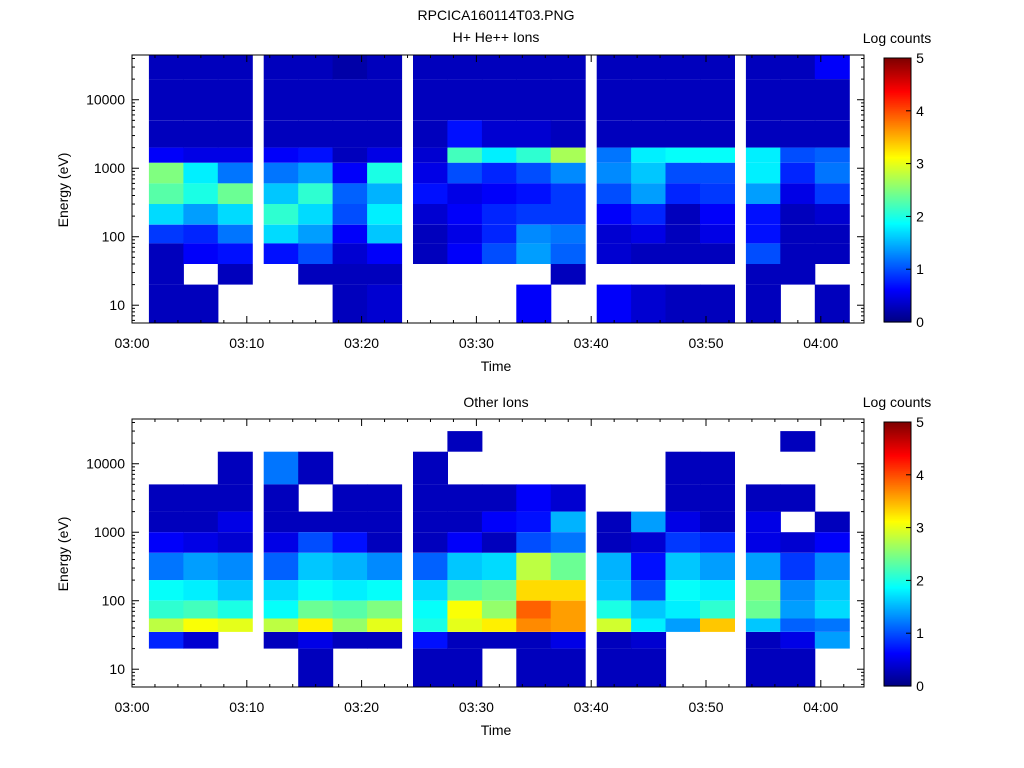 This screenshot has width=1024, height=768. I want to click on x-tick-label: 03:30, so click(476, 343).